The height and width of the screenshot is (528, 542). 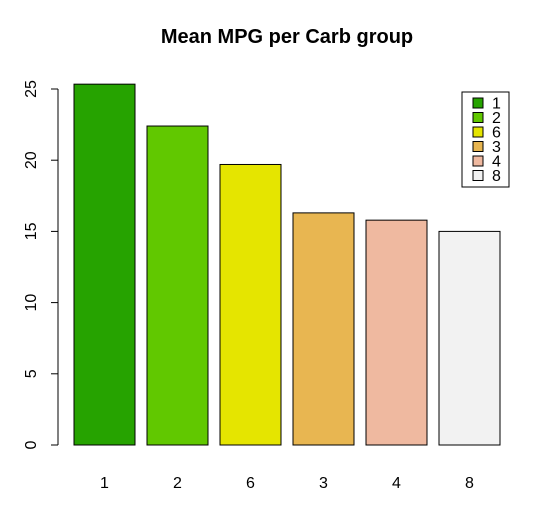 I want to click on y-tick-label: 10, so click(x=31, y=303).